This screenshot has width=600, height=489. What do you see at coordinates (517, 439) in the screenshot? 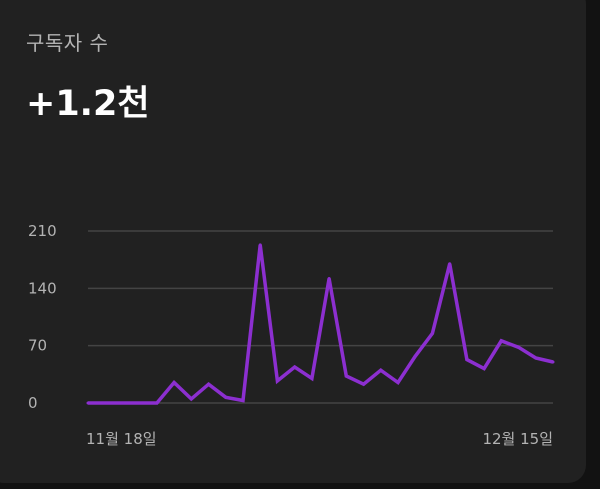
I see `x-tick-label: 12월 15일` at bounding box center [517, 439].